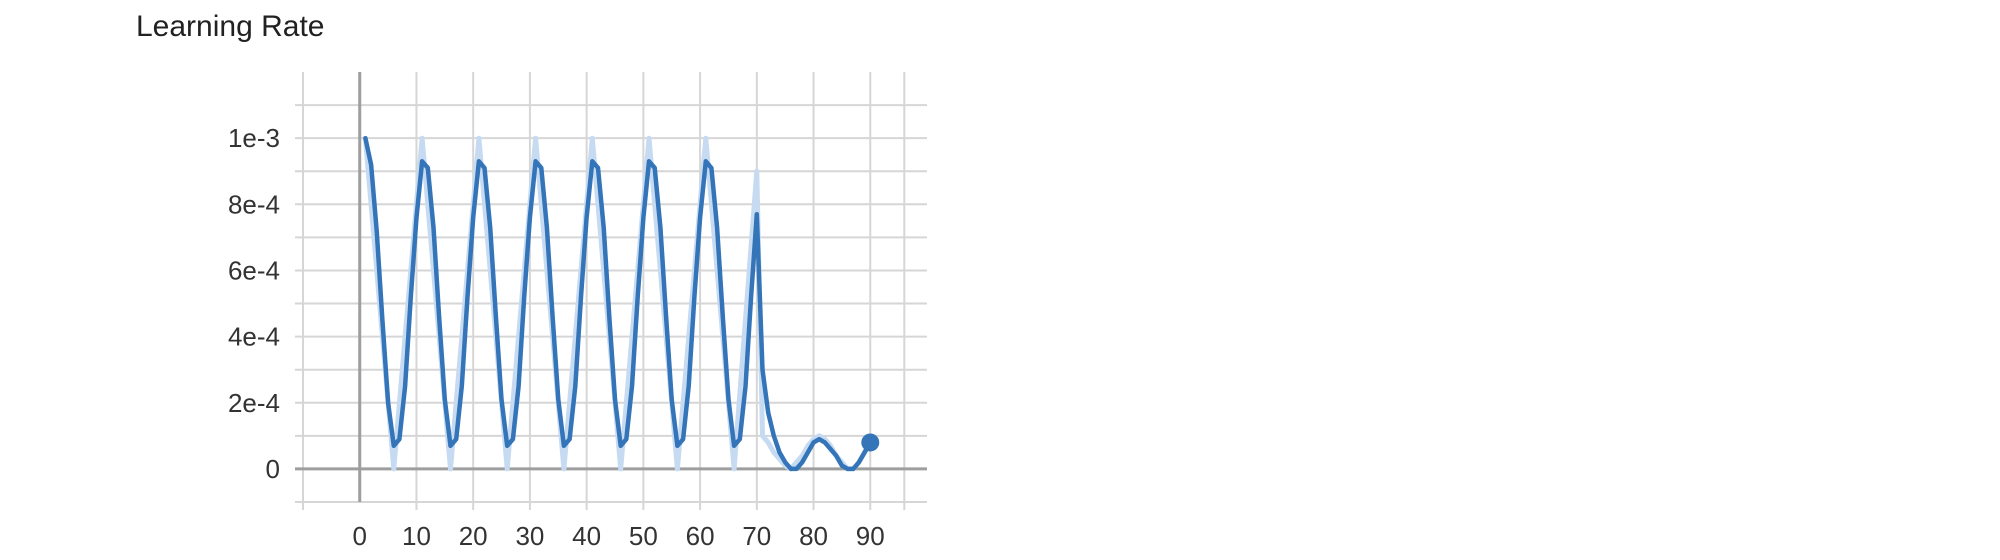  Describe the element at coordinates (586, 536) in the screenshot. I see `x-tick-label: 40` at that location.